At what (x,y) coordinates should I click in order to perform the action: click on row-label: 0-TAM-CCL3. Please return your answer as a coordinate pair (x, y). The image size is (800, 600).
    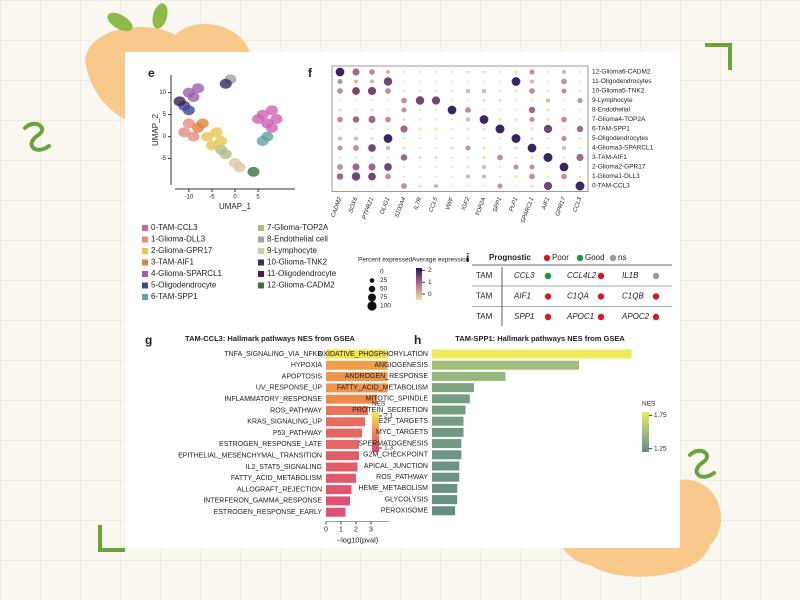
    Looking at the image, I should click on (611, 186).